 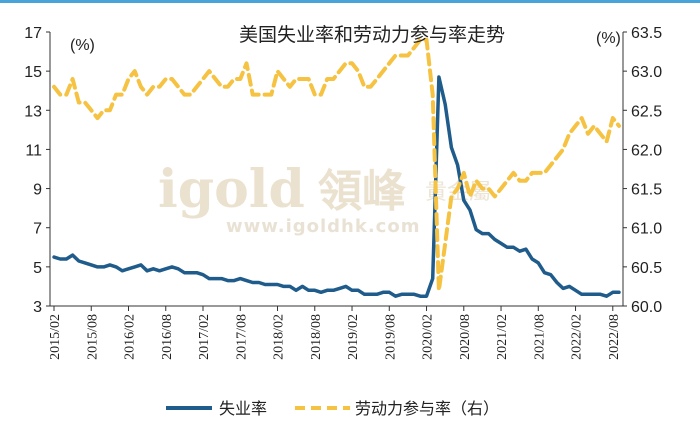 I want to click on watermark-chinese: 領峰, so click(x=362, y=191).